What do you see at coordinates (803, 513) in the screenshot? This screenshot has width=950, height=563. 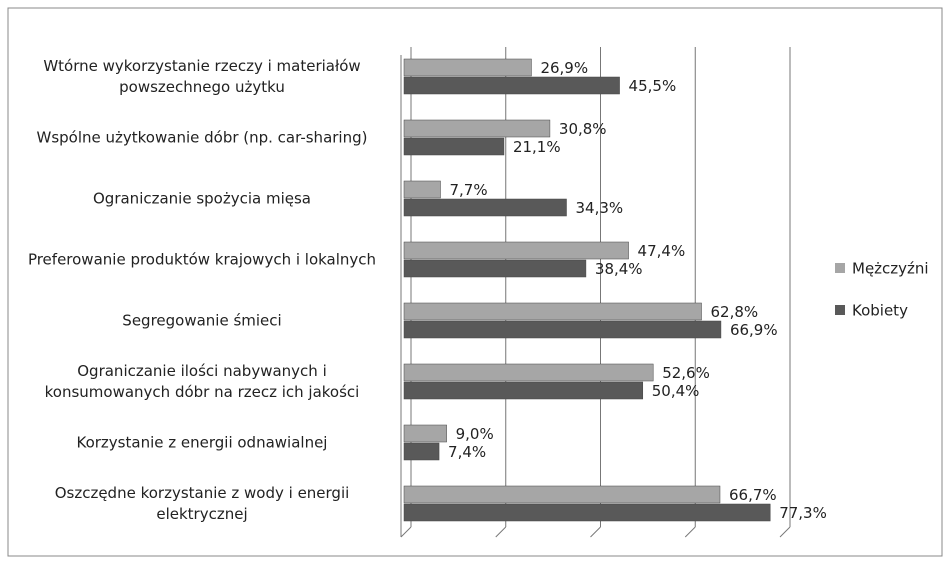 I see `value-label: 77,3%` at bounding box center [803, 513].